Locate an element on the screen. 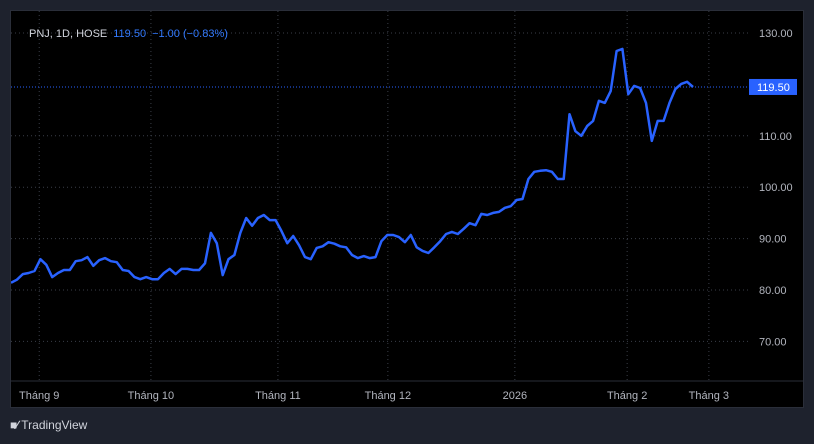 The height and width of the screenshot is (444, 814). tradingview-watermark: ■∕ TradingView is located at coordinates (48, 425).